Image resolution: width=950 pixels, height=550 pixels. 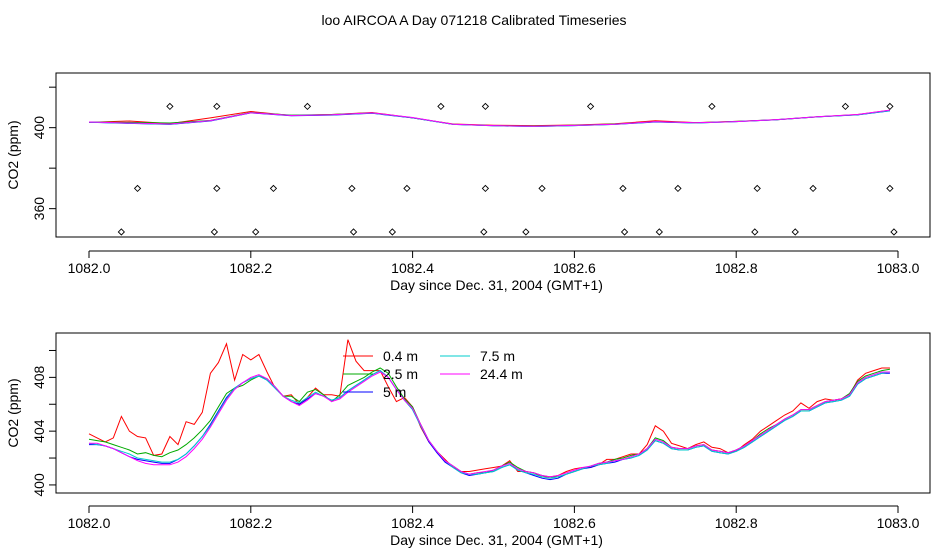 I want to click on y-tick-label: 404, so click(x=39, y=431).